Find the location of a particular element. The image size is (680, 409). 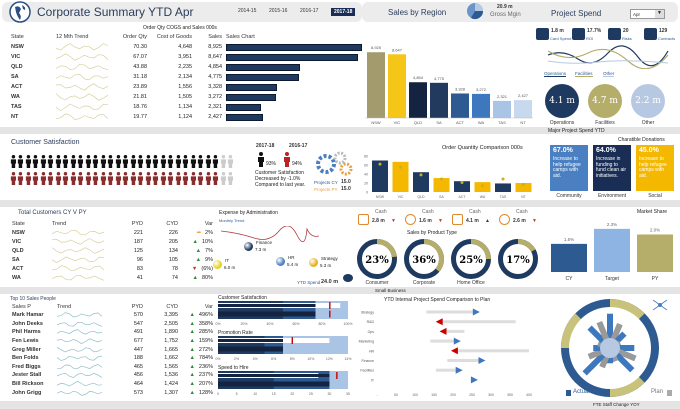

table-row: QLD 125 134 ▲ 7% is located at coordinates (112, 250).